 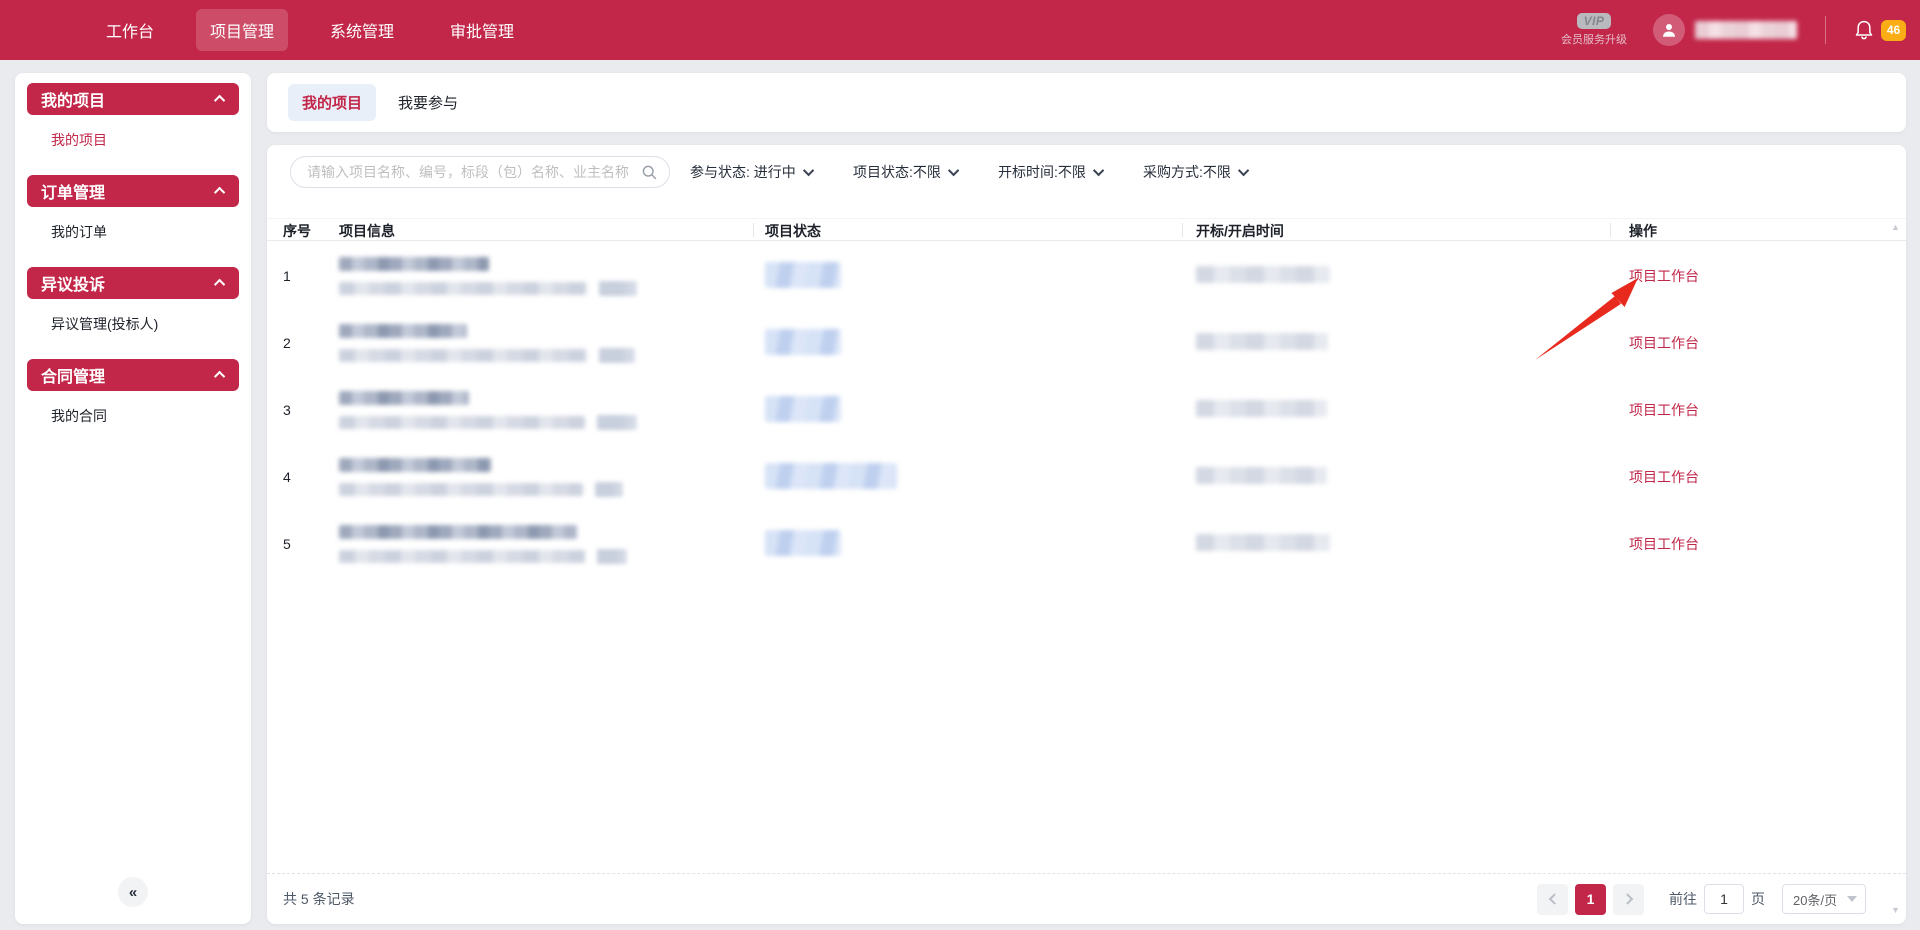 What do you see at coordinates (1893, 30) in the screenshot?
I see `notification-count-badge: 46` at bounding box center [1893, 30].